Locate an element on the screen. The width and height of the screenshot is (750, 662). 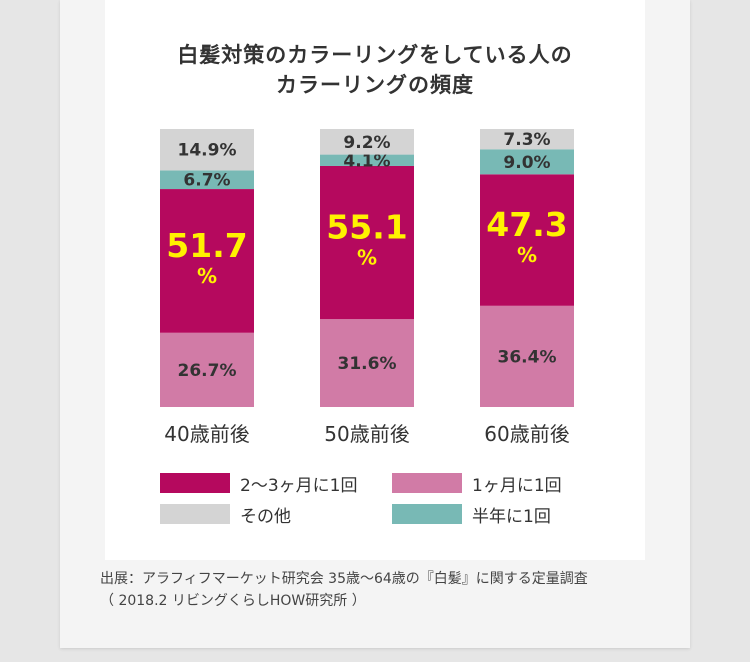
legend-item-other: その他 is located at coordinates (225, 515).